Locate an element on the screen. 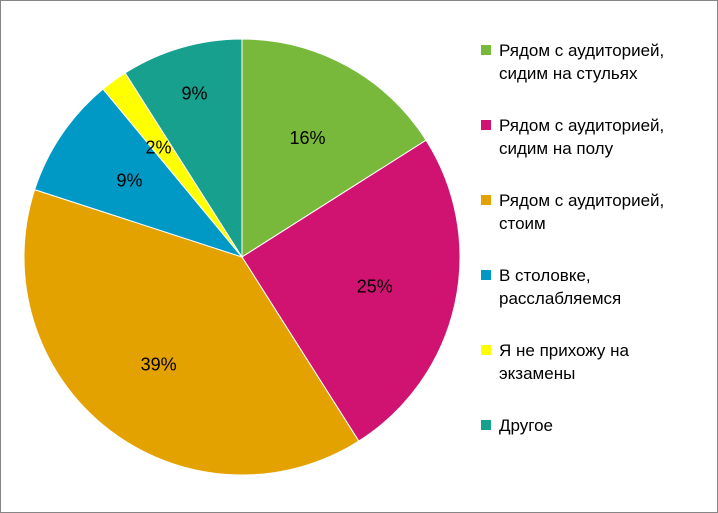 Image resolution: width=718 pixels, height=513 pixels. pie-slice-chairs is located at coordinates (334, 148).